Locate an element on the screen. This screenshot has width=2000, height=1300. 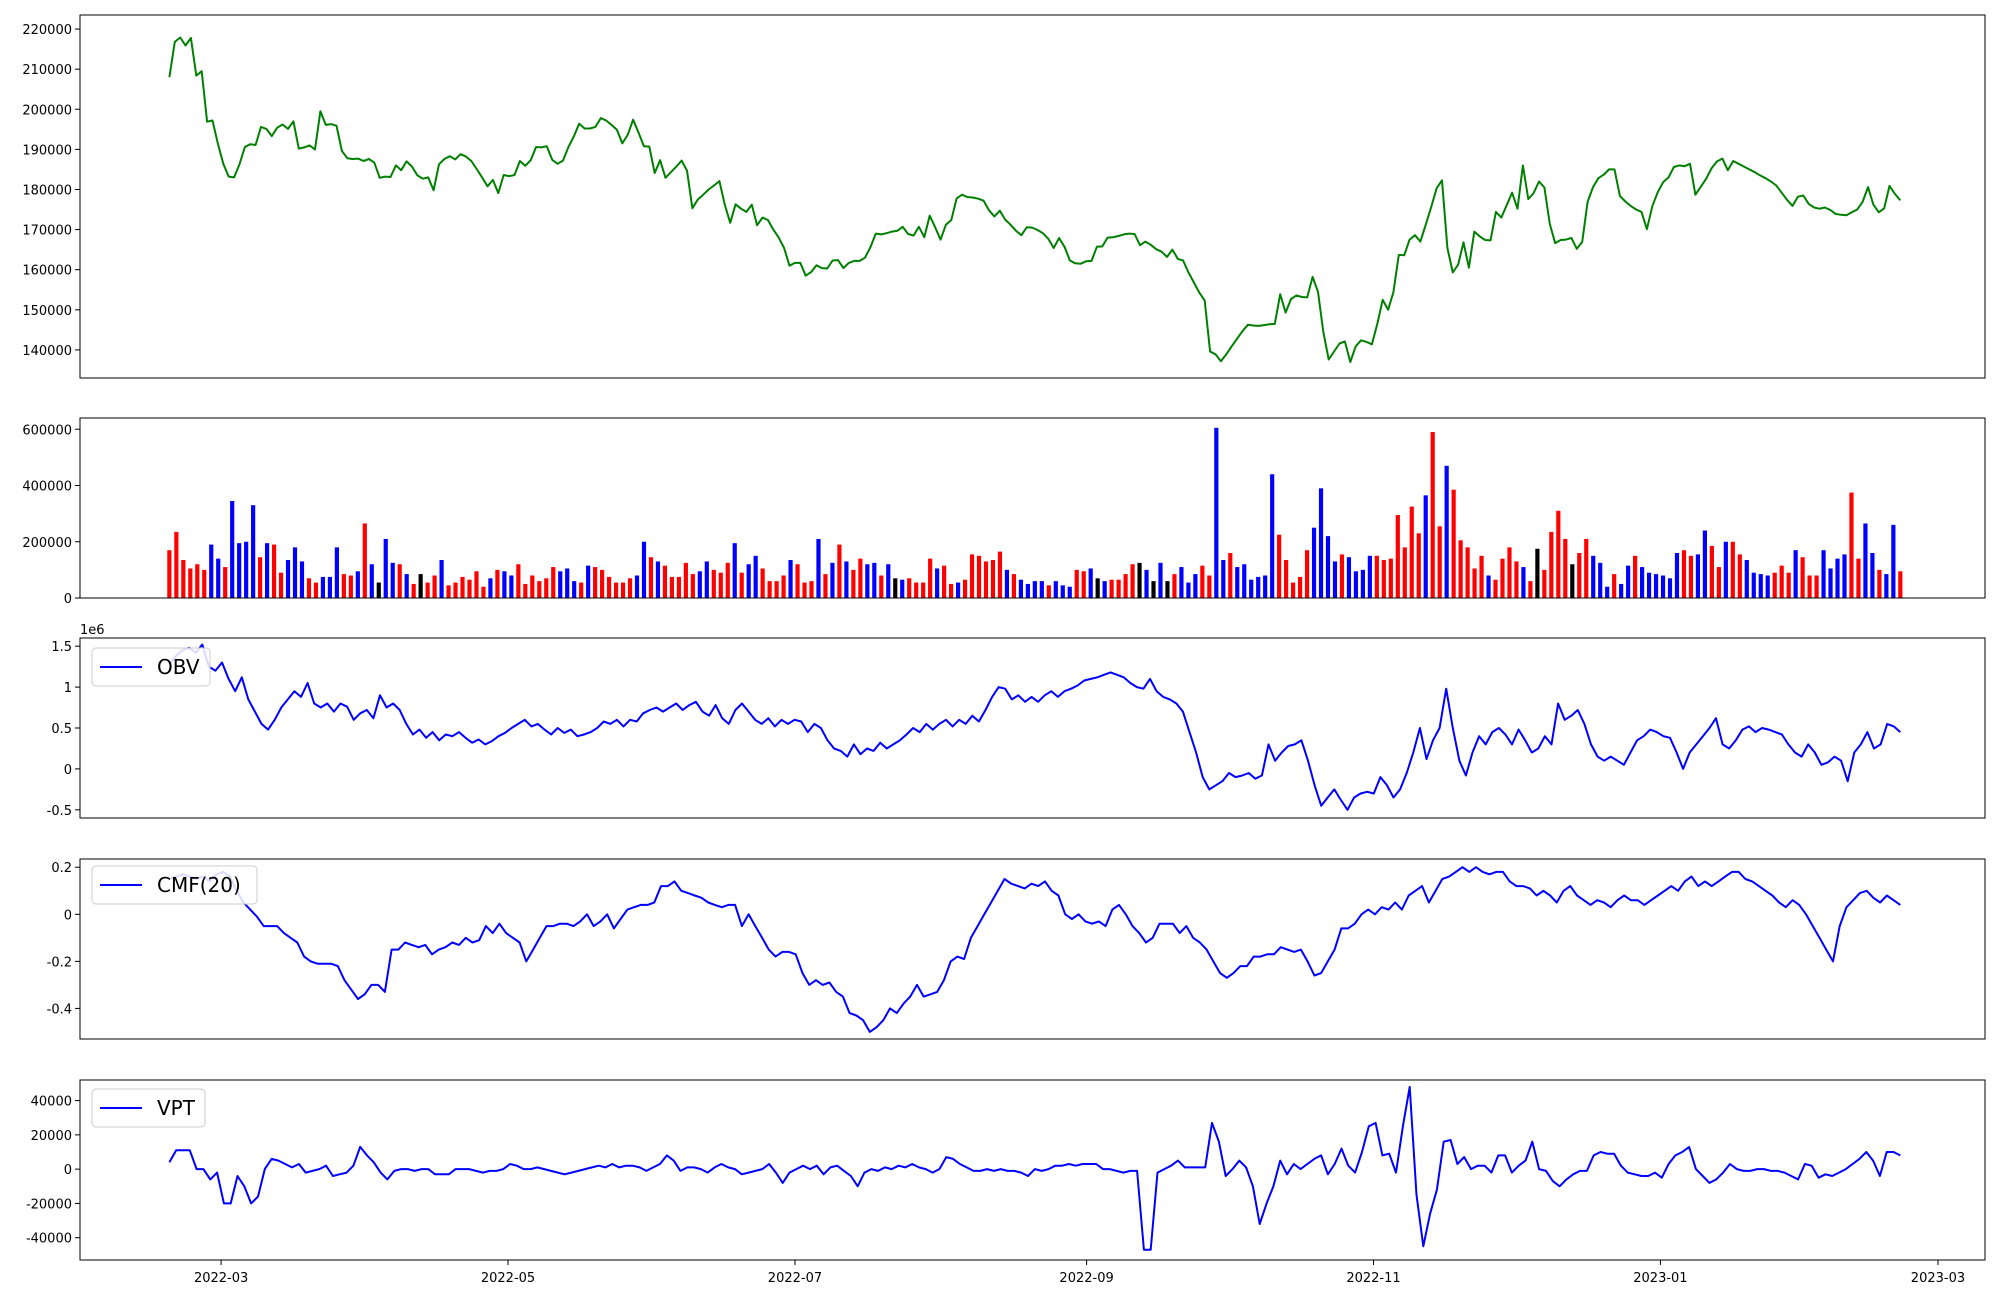
y-tick-label: 400000 is located at coordinates (47, 487).